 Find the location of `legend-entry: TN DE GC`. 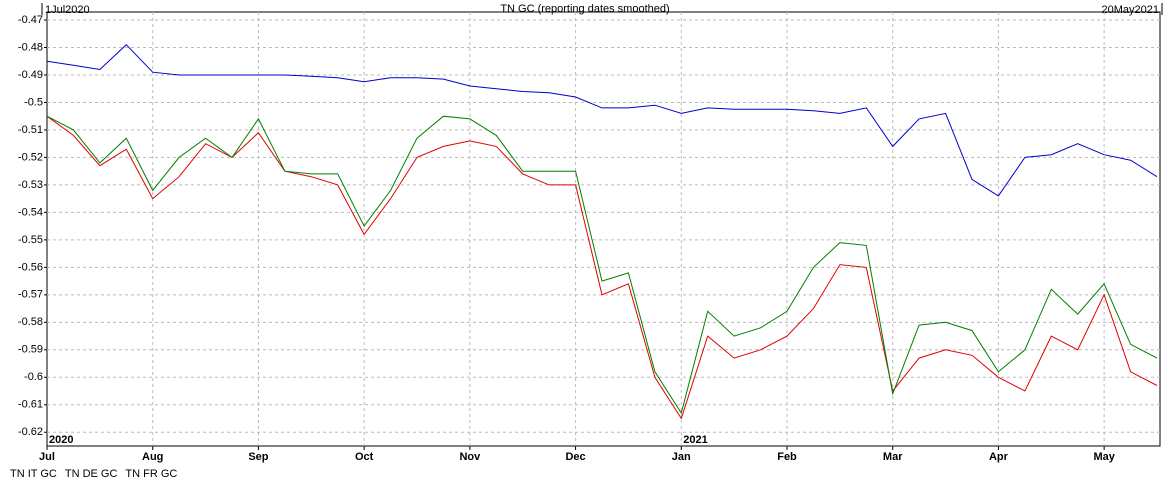

legend-entry: TN DE GC is located at coordinates (91, 474).